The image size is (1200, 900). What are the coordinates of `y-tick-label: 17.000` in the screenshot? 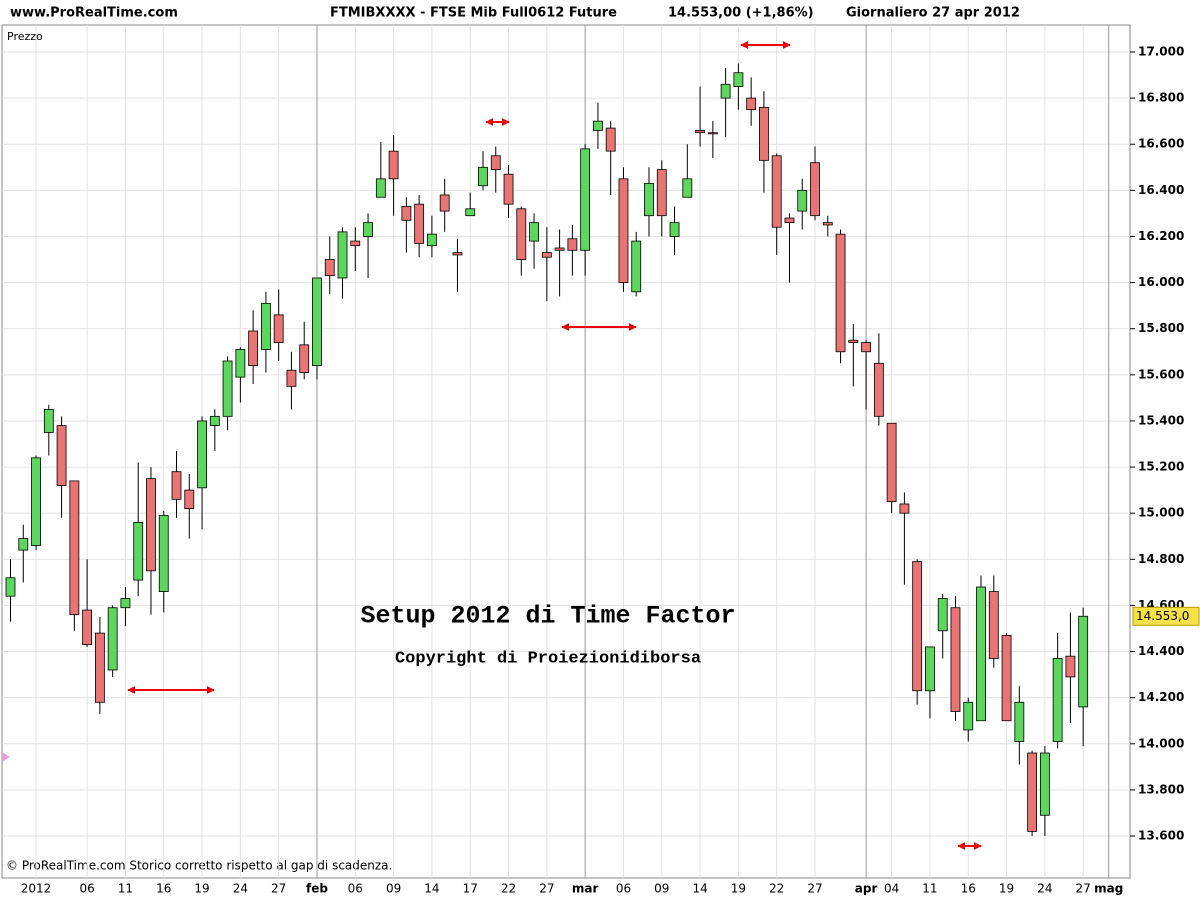 It's located at (1161, 51).